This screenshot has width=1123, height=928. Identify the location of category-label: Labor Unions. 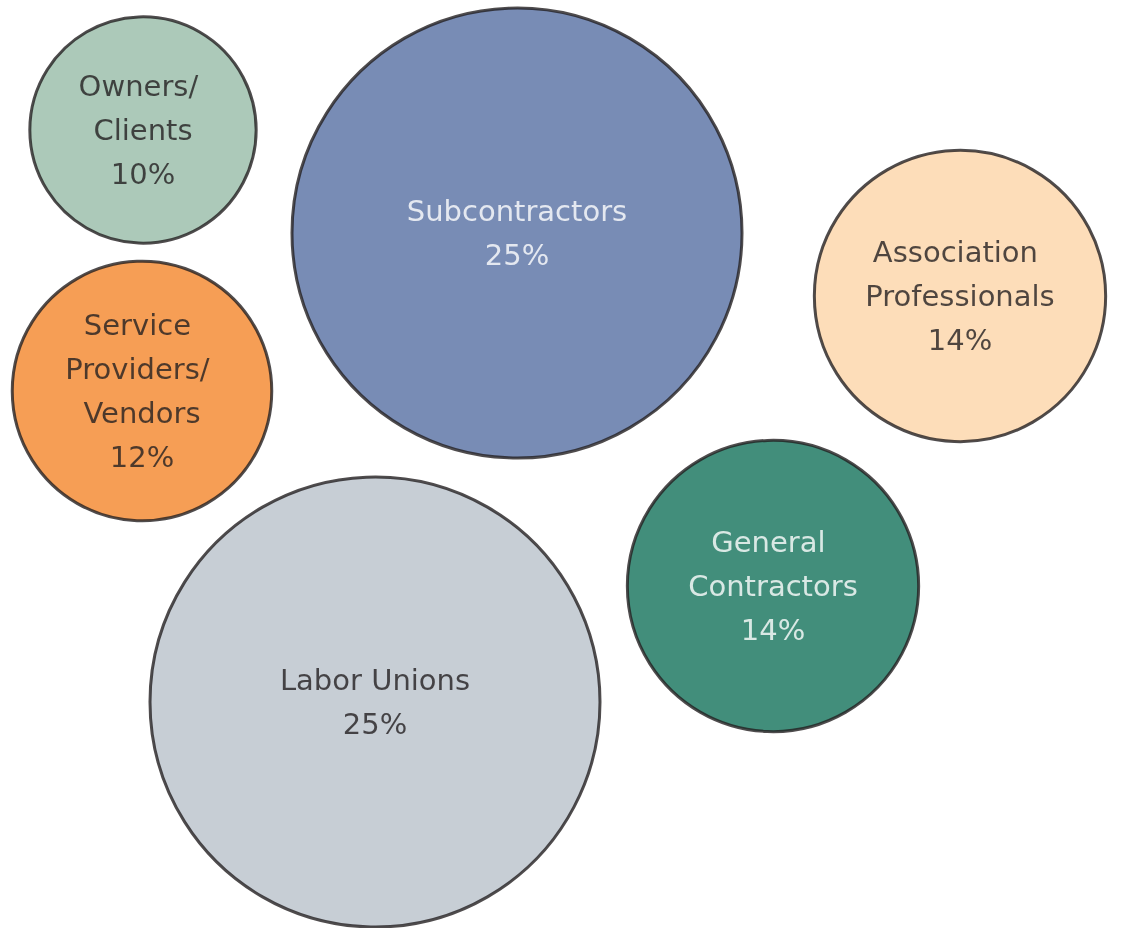
(375, 680).